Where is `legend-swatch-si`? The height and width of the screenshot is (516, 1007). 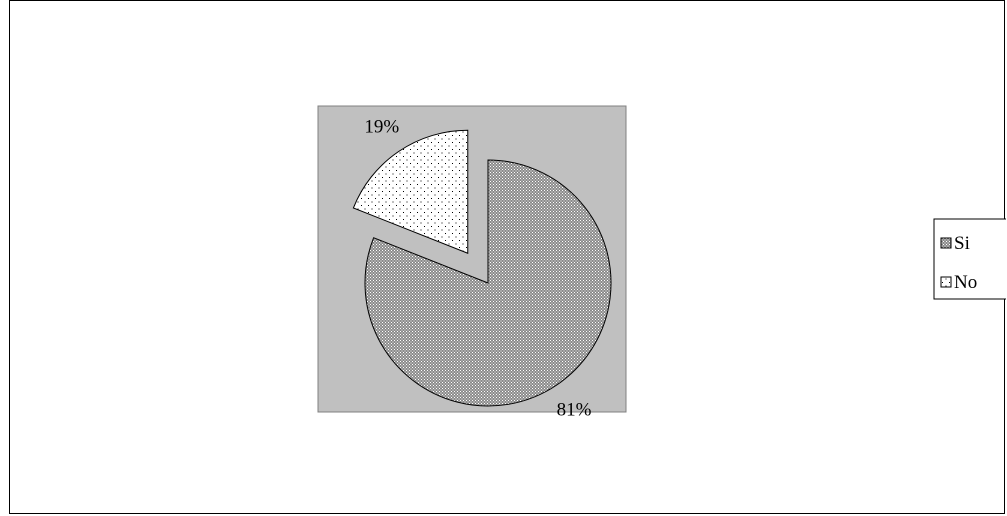
legend-swatch-si is located at coordinates (946, 243).